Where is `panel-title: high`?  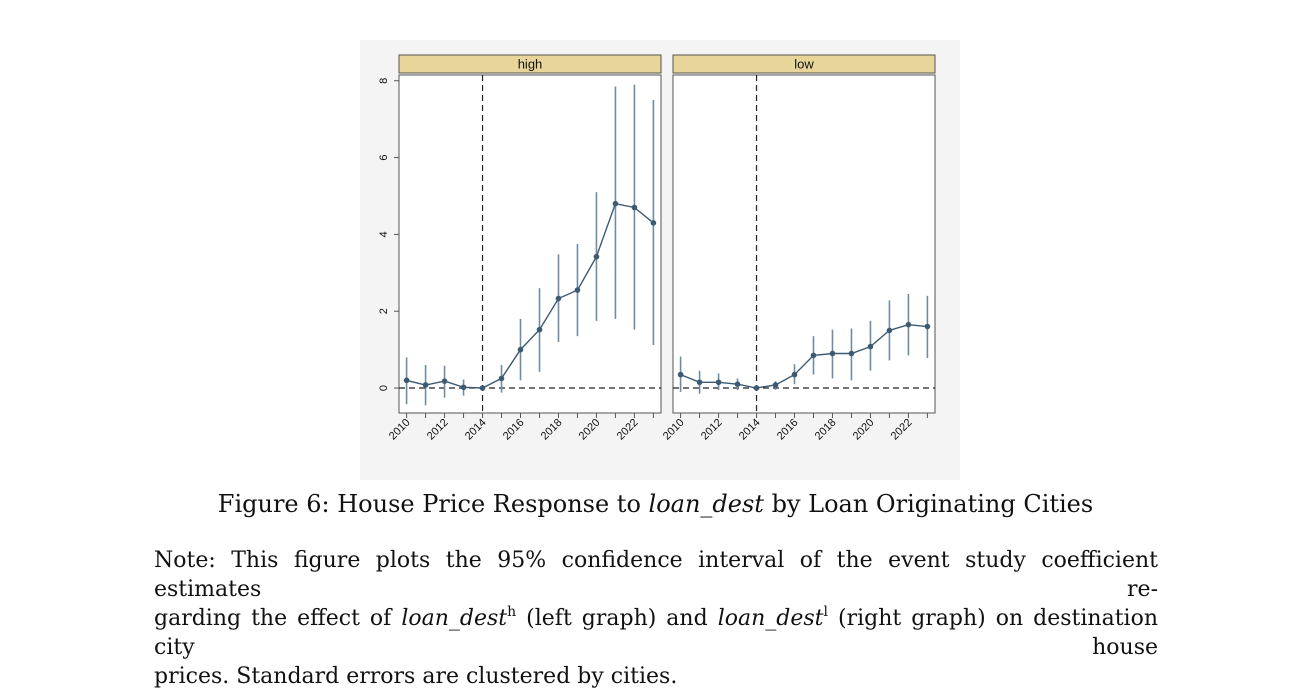 panel-title: high is located at coordinates (530, 64).